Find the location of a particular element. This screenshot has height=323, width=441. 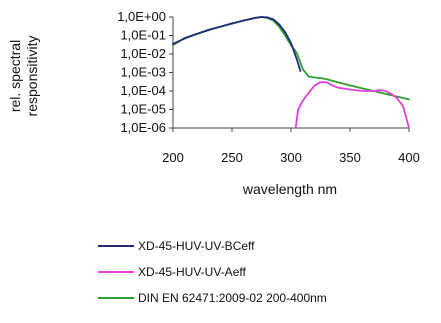

legend-label: XD-45-HUV-UV-BCeff is located at coordinates (196, 246).